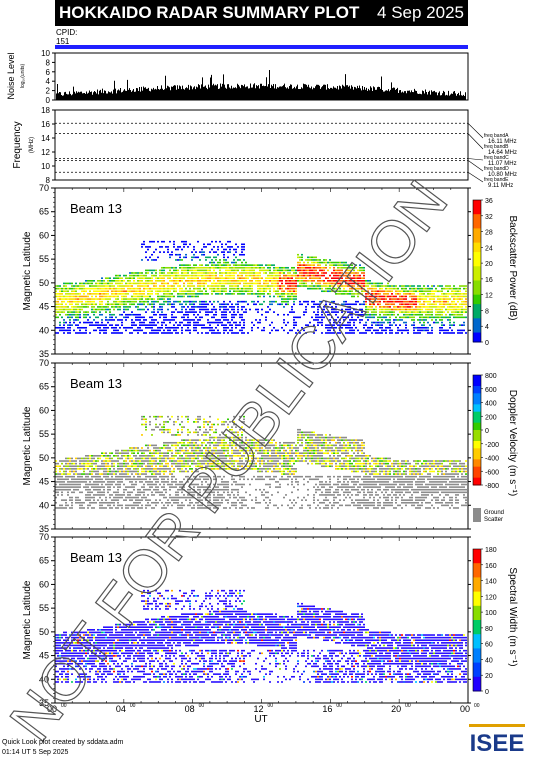 The image size is (536, 763). What do you see at coordinates (502, 153) in the screenshot?
I see `freq-band-value: 14.64 MHz` at bounding box center [502, 153].